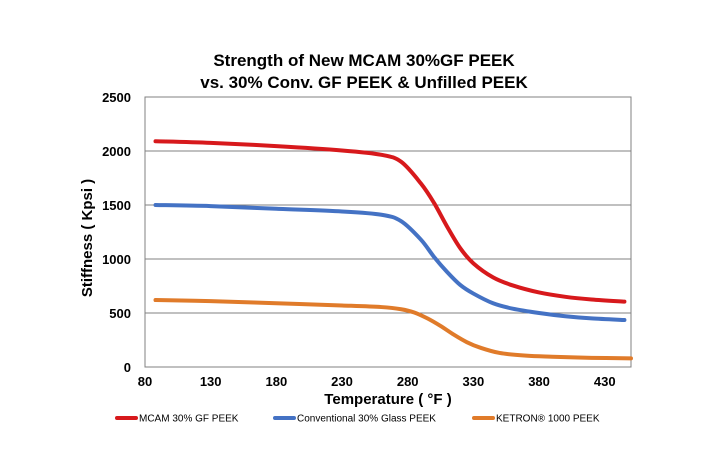 Image resolution: width=728 pixels, height=459 pixels. I want to click on chart-title-line1: Strength of New MCAM 30%GF PEEK, so click(364, 60).